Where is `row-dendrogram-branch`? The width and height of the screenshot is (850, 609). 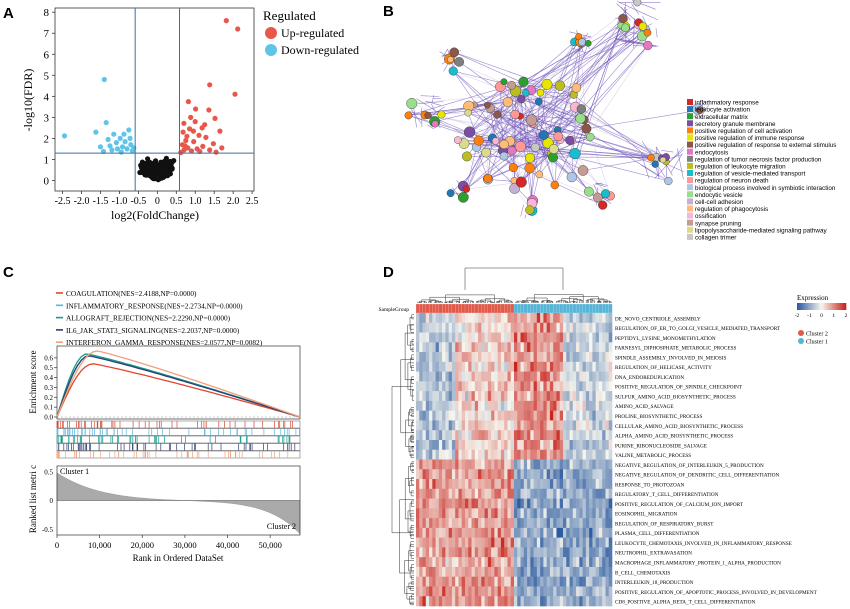 row-dendrogram-branch is located at coordinates (412, 517).